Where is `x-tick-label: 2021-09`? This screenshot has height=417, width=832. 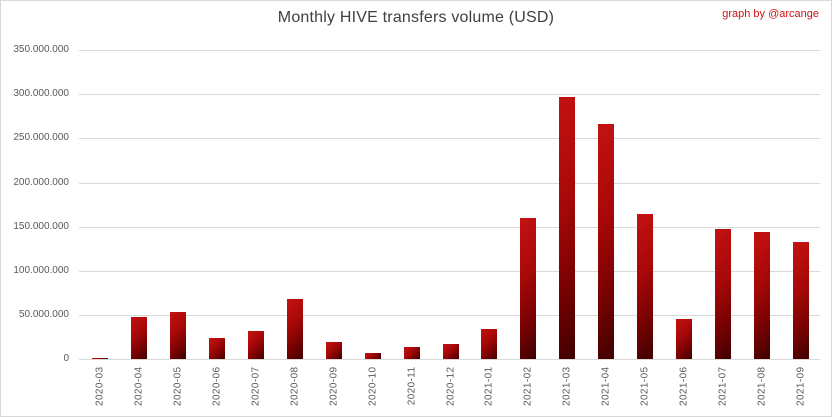 x-tick-label: 2021-09 is located at coordinates (801, 386).